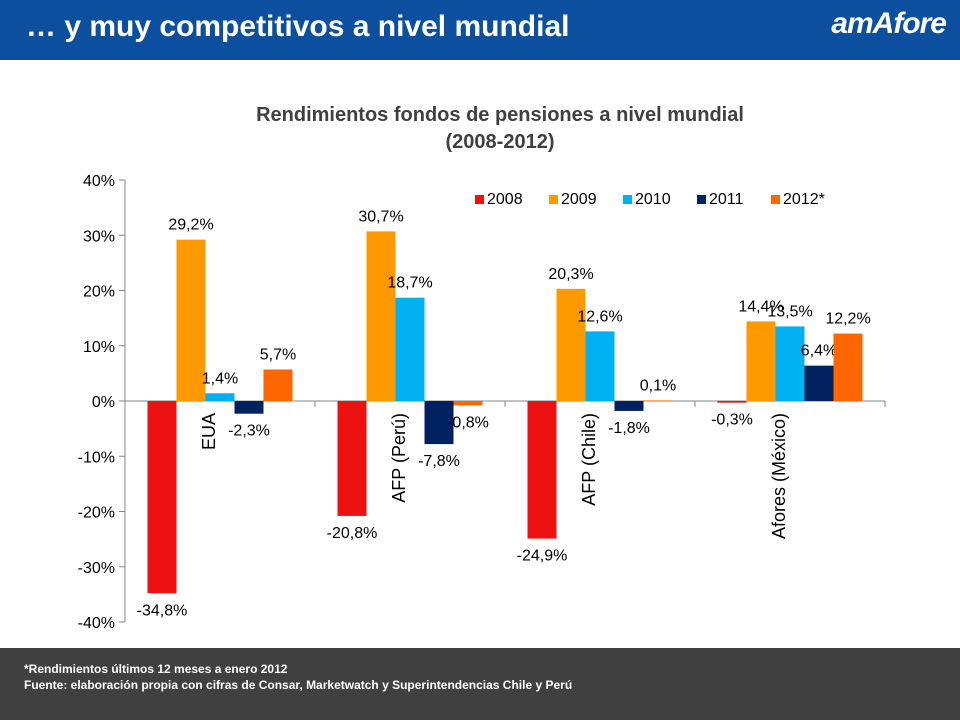 The height and width of the screenshot is (720, 960). I want to click on chart-title-line-2: (2008-2012), so click(500, 142).